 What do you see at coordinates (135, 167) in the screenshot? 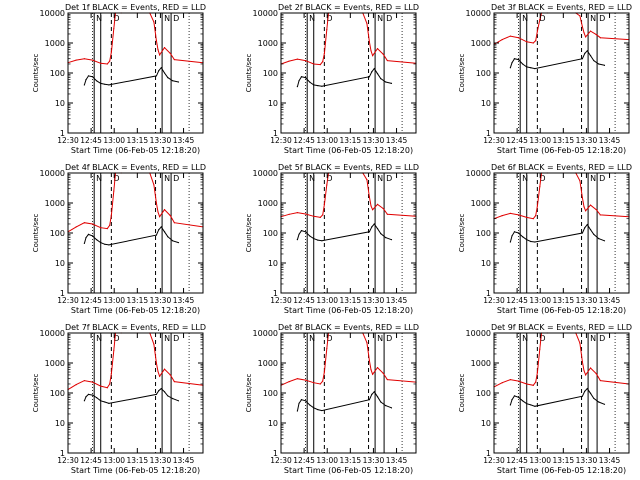
I see `chart-title: Det 4f BLACK = Events, RED = LLD` at bounding box center [135, 167].